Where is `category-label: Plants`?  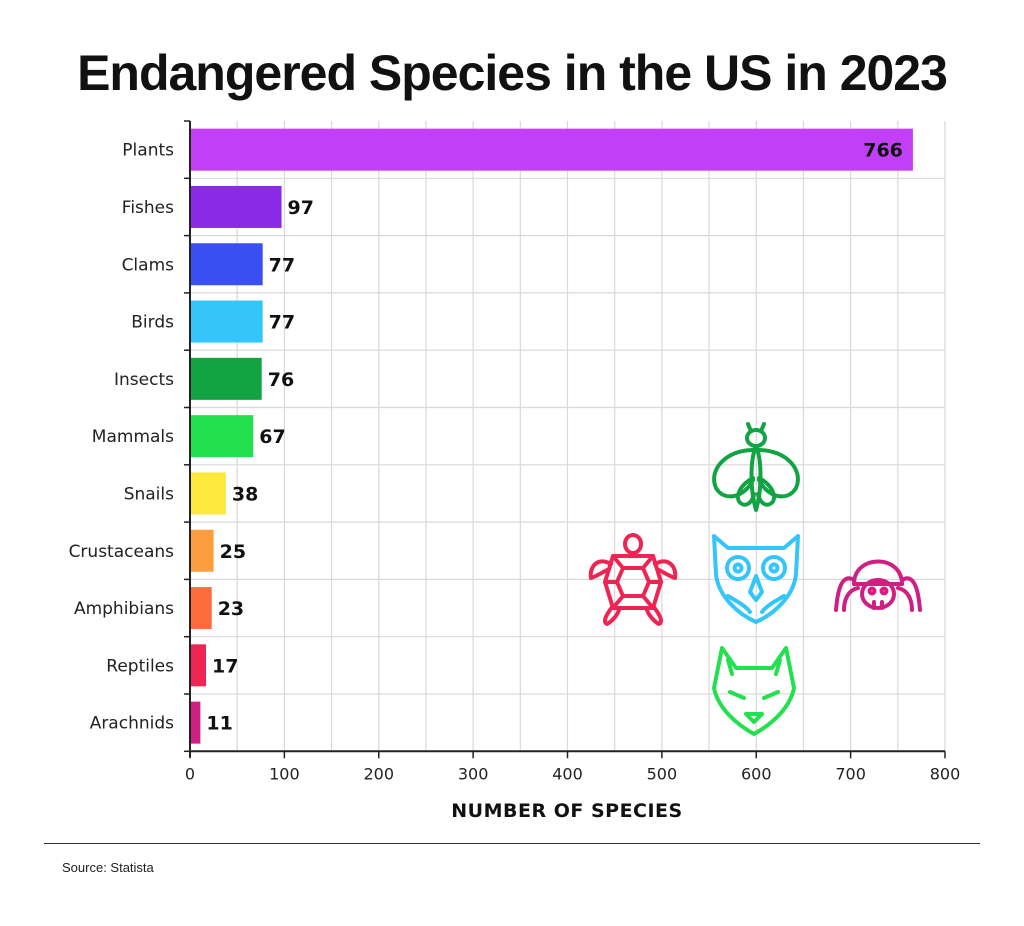 category-label: Plants is located at coordinates (148, 151).